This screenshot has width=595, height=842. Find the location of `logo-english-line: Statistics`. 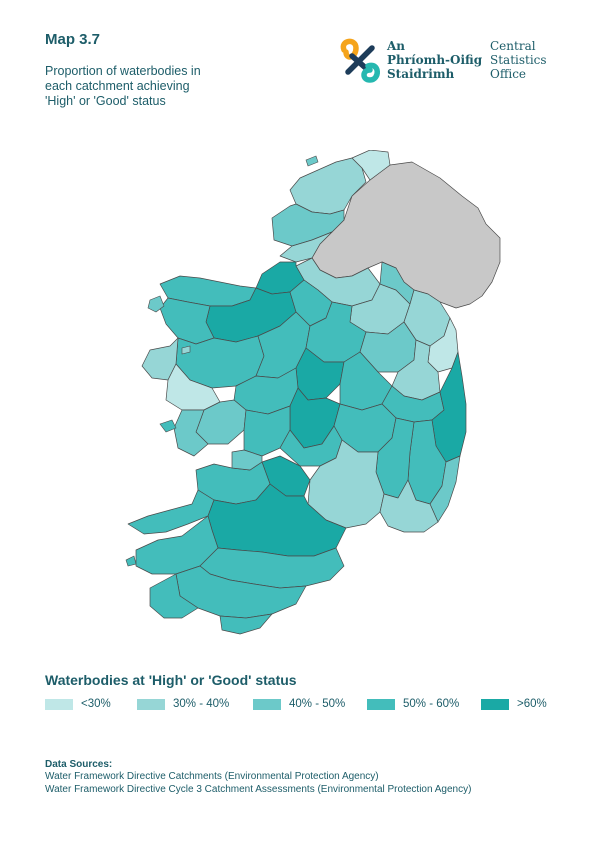

logo-english-line: Statistics is located at coordinates (518, 60).